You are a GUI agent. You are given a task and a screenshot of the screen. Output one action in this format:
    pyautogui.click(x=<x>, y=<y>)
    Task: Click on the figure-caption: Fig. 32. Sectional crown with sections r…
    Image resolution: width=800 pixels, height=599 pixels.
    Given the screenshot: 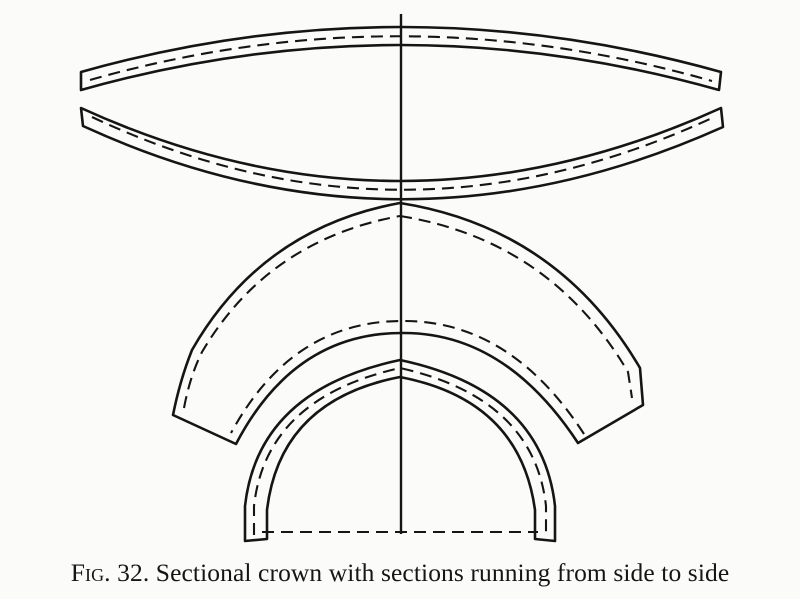 What is the action you would take?
    pyautogui.click(x=400, y=573)
    